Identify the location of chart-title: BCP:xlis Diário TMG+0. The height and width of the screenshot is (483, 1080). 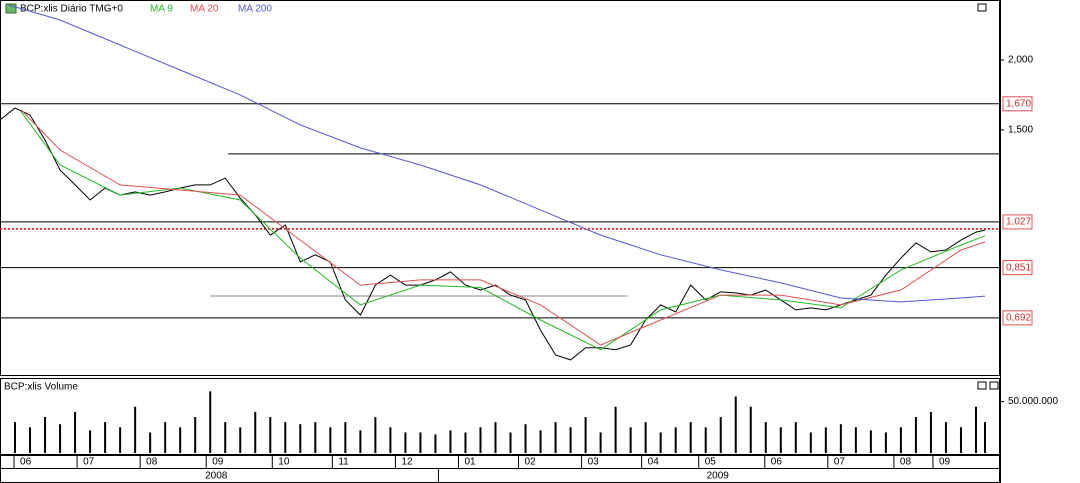
(71, 9).